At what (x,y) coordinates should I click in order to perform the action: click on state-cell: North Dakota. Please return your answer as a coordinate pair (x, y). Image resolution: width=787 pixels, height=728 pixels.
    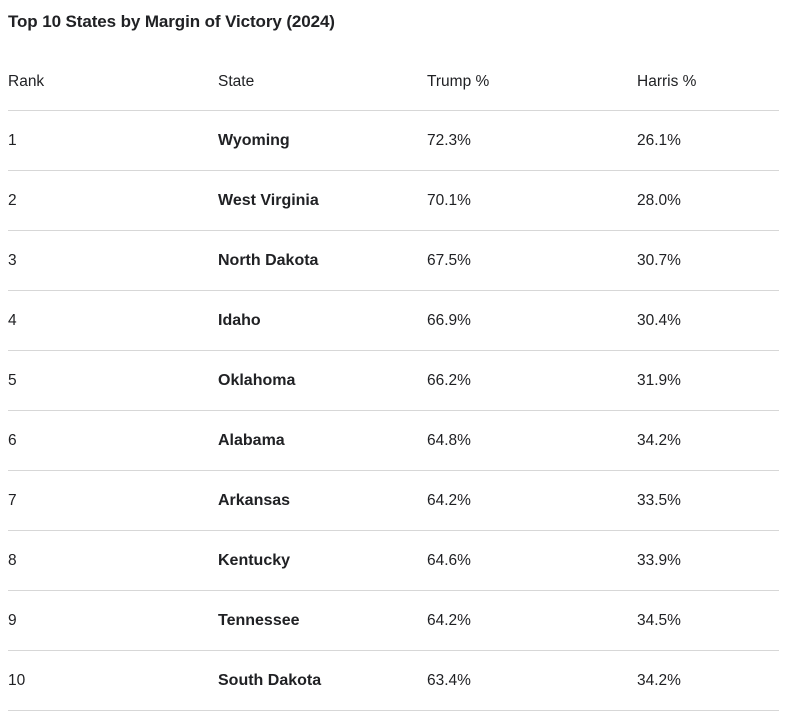
    Looking at the image, I should click on (322, 260).